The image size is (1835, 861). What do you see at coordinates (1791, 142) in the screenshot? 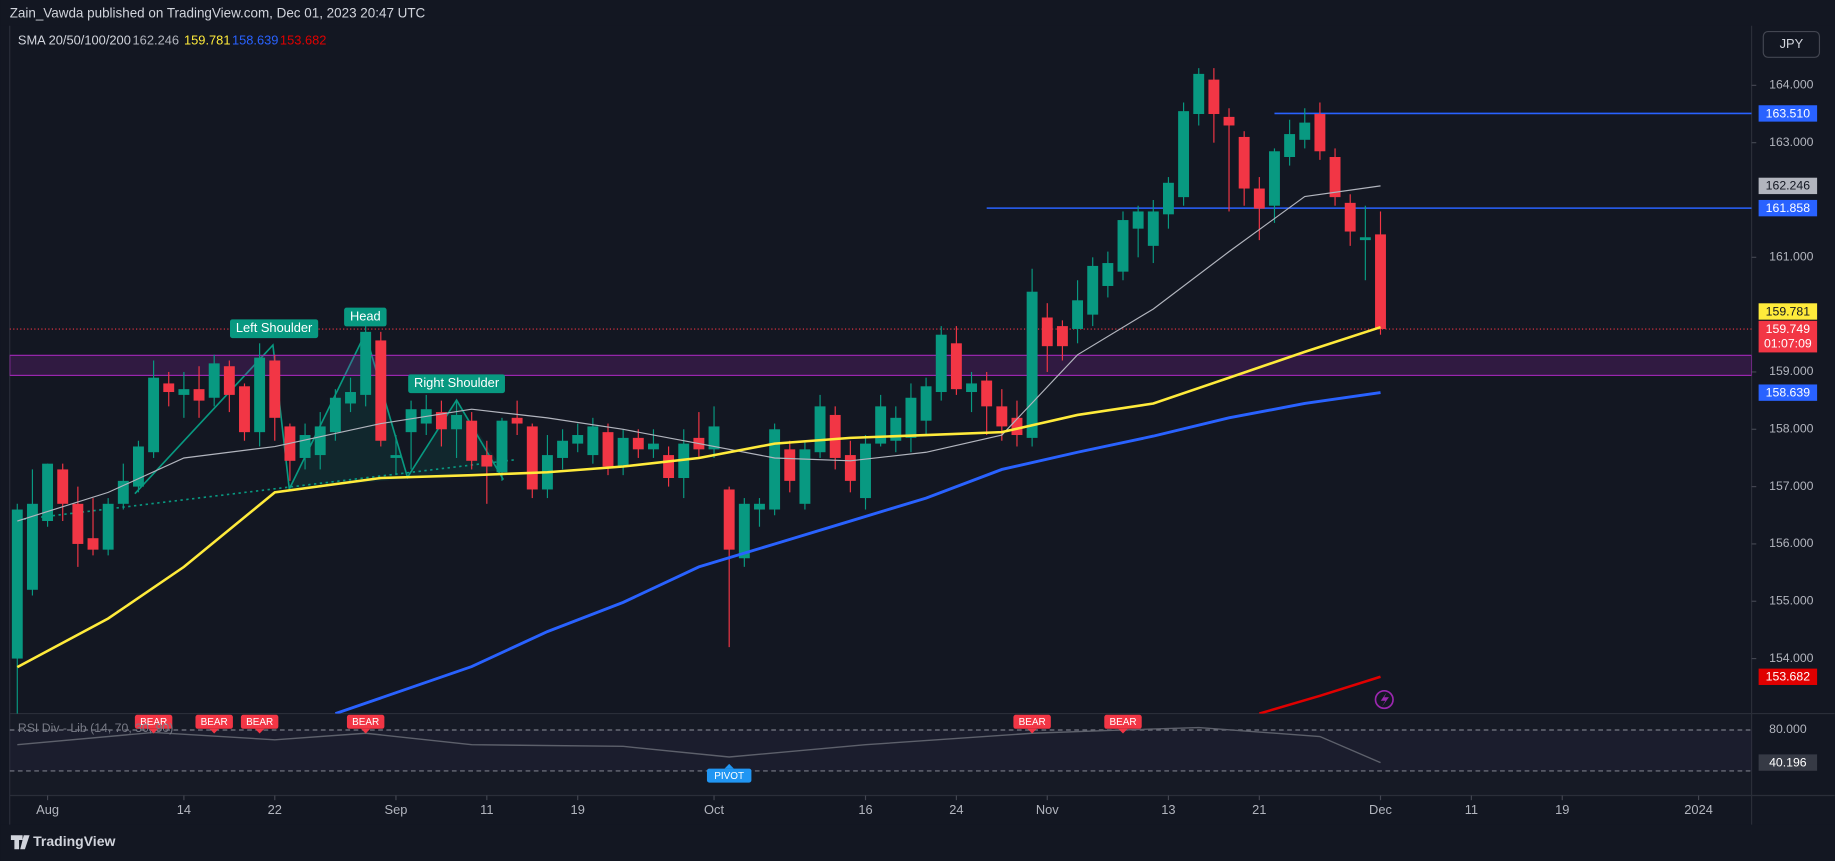
I see `y-tick-label: 163.000` at bounding box center [1791, 142].